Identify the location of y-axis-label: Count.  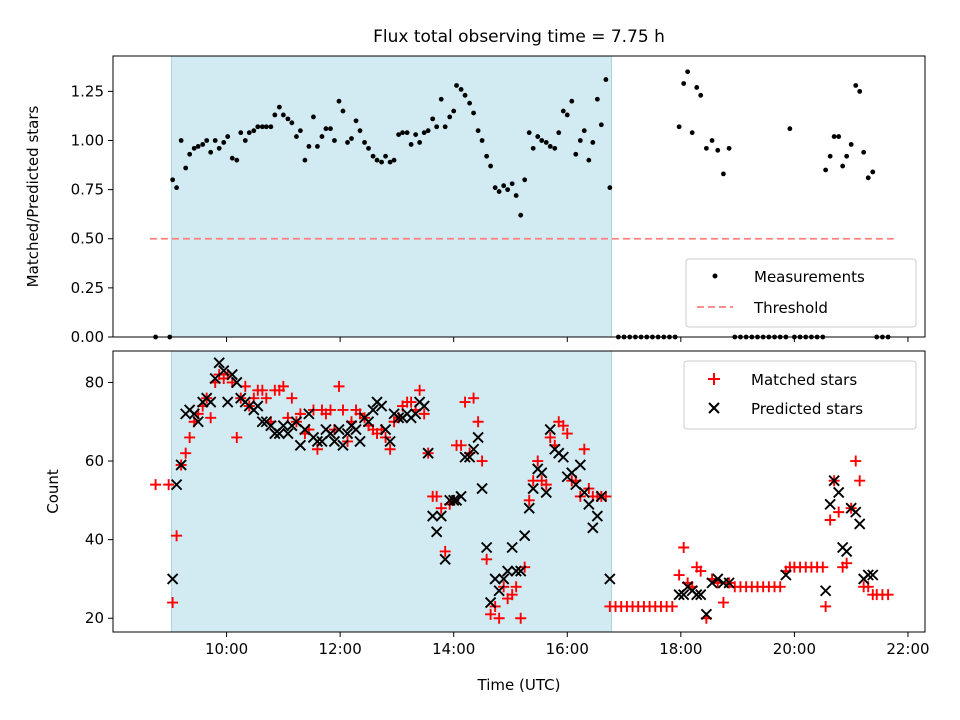
(53, 491).